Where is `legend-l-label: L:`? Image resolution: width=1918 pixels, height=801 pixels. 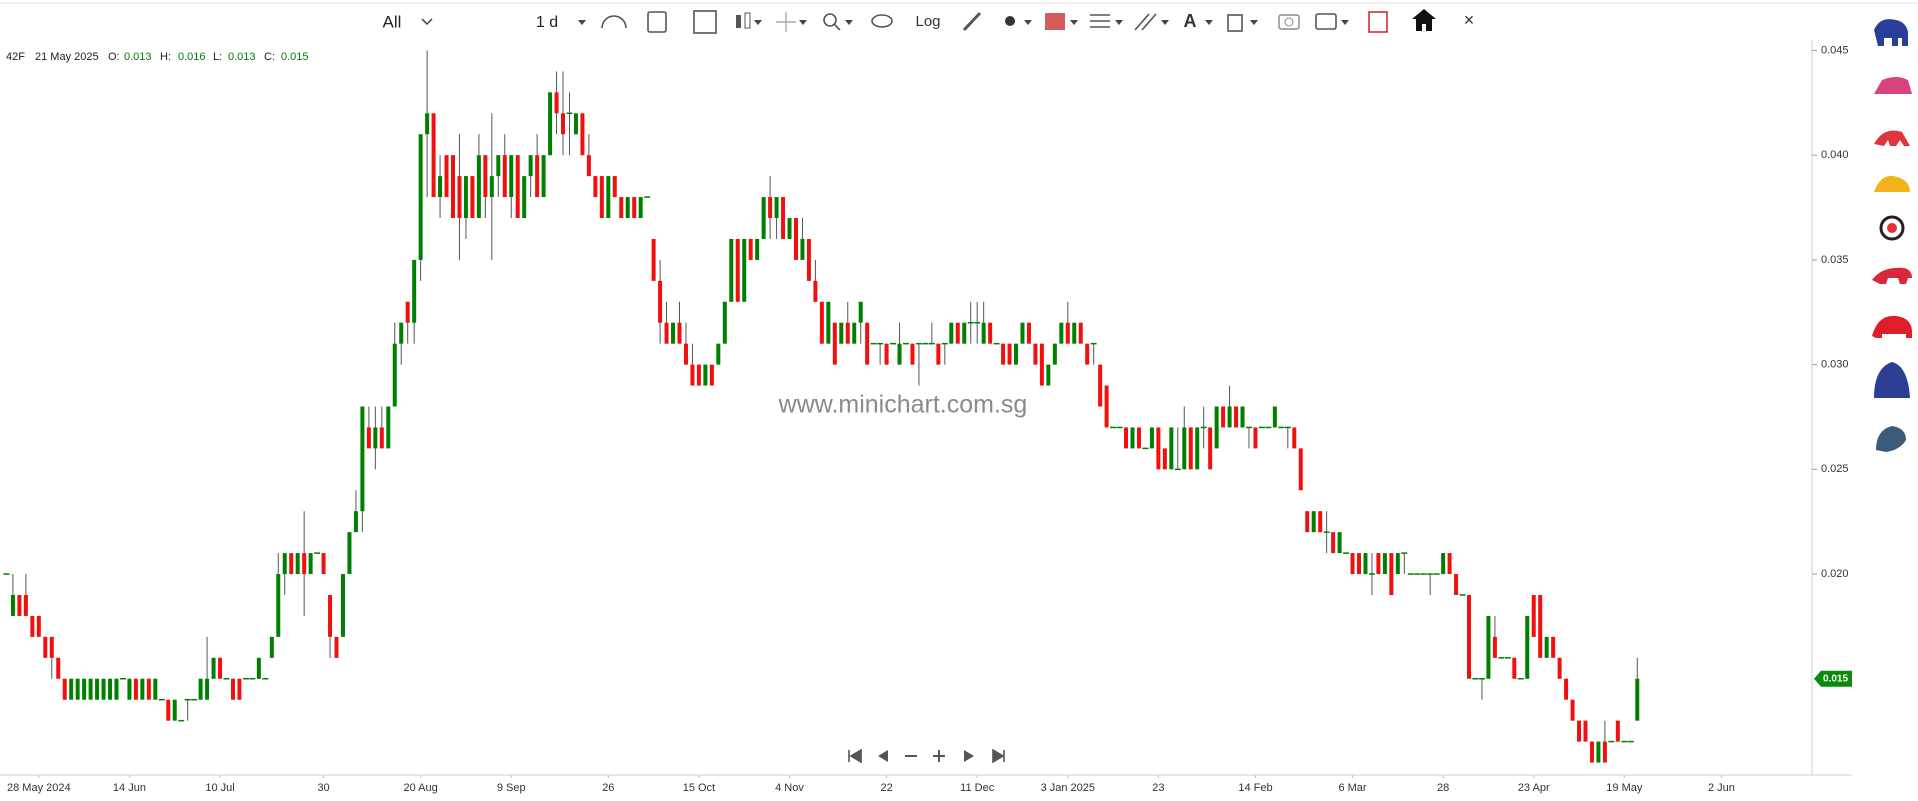
legend-l-label: L: is located at coordinates (217, 57).